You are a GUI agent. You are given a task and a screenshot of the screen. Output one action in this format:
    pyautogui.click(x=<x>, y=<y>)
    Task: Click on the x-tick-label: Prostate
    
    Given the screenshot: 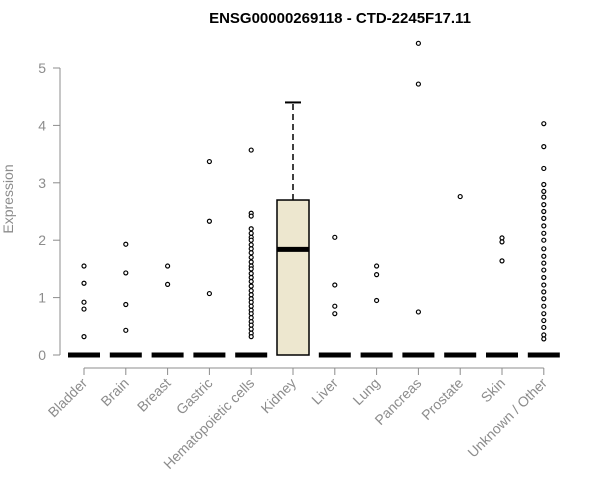 What is the action you would take?
    pyautogui.click(x=442, y=399)
    